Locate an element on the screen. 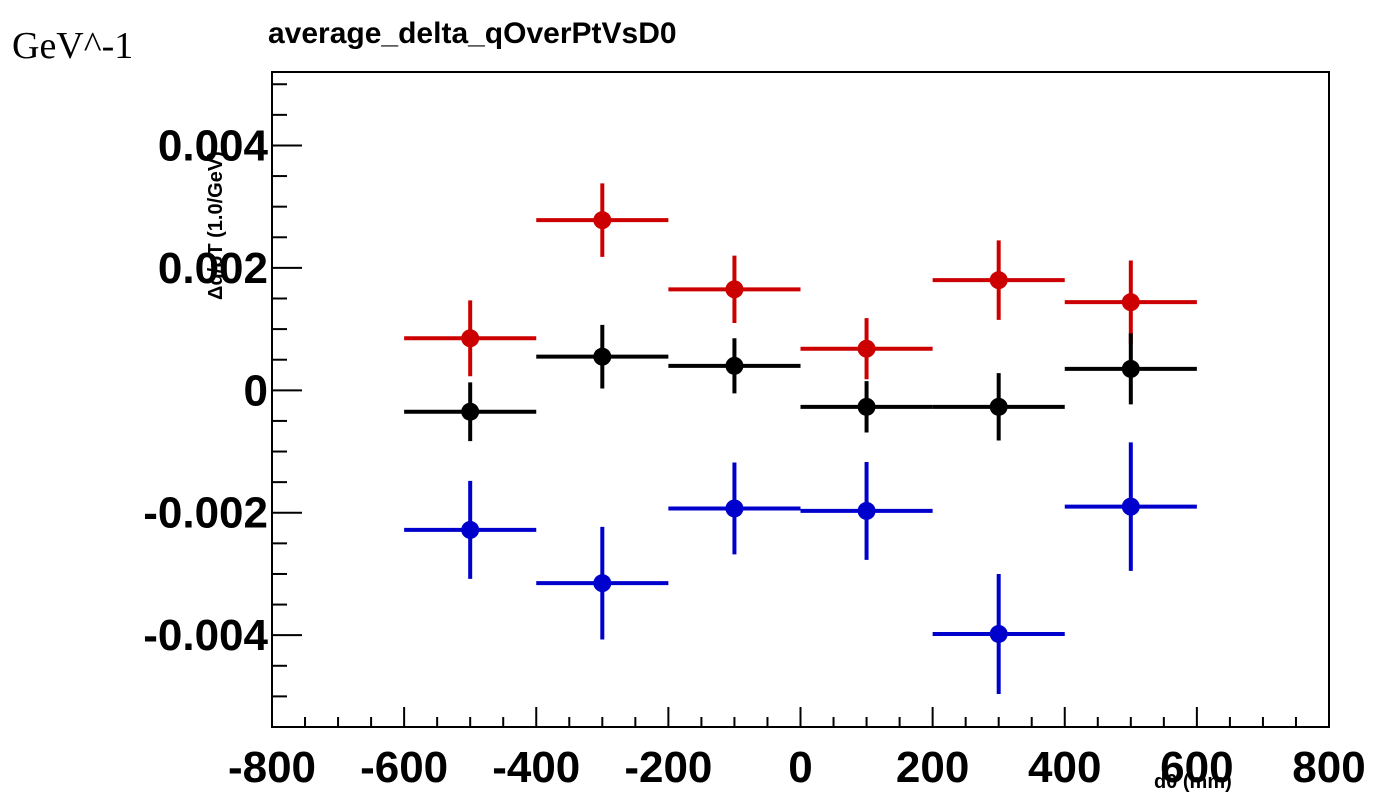  unit-label: GeV^-1 is located at coordinates (72, 46).